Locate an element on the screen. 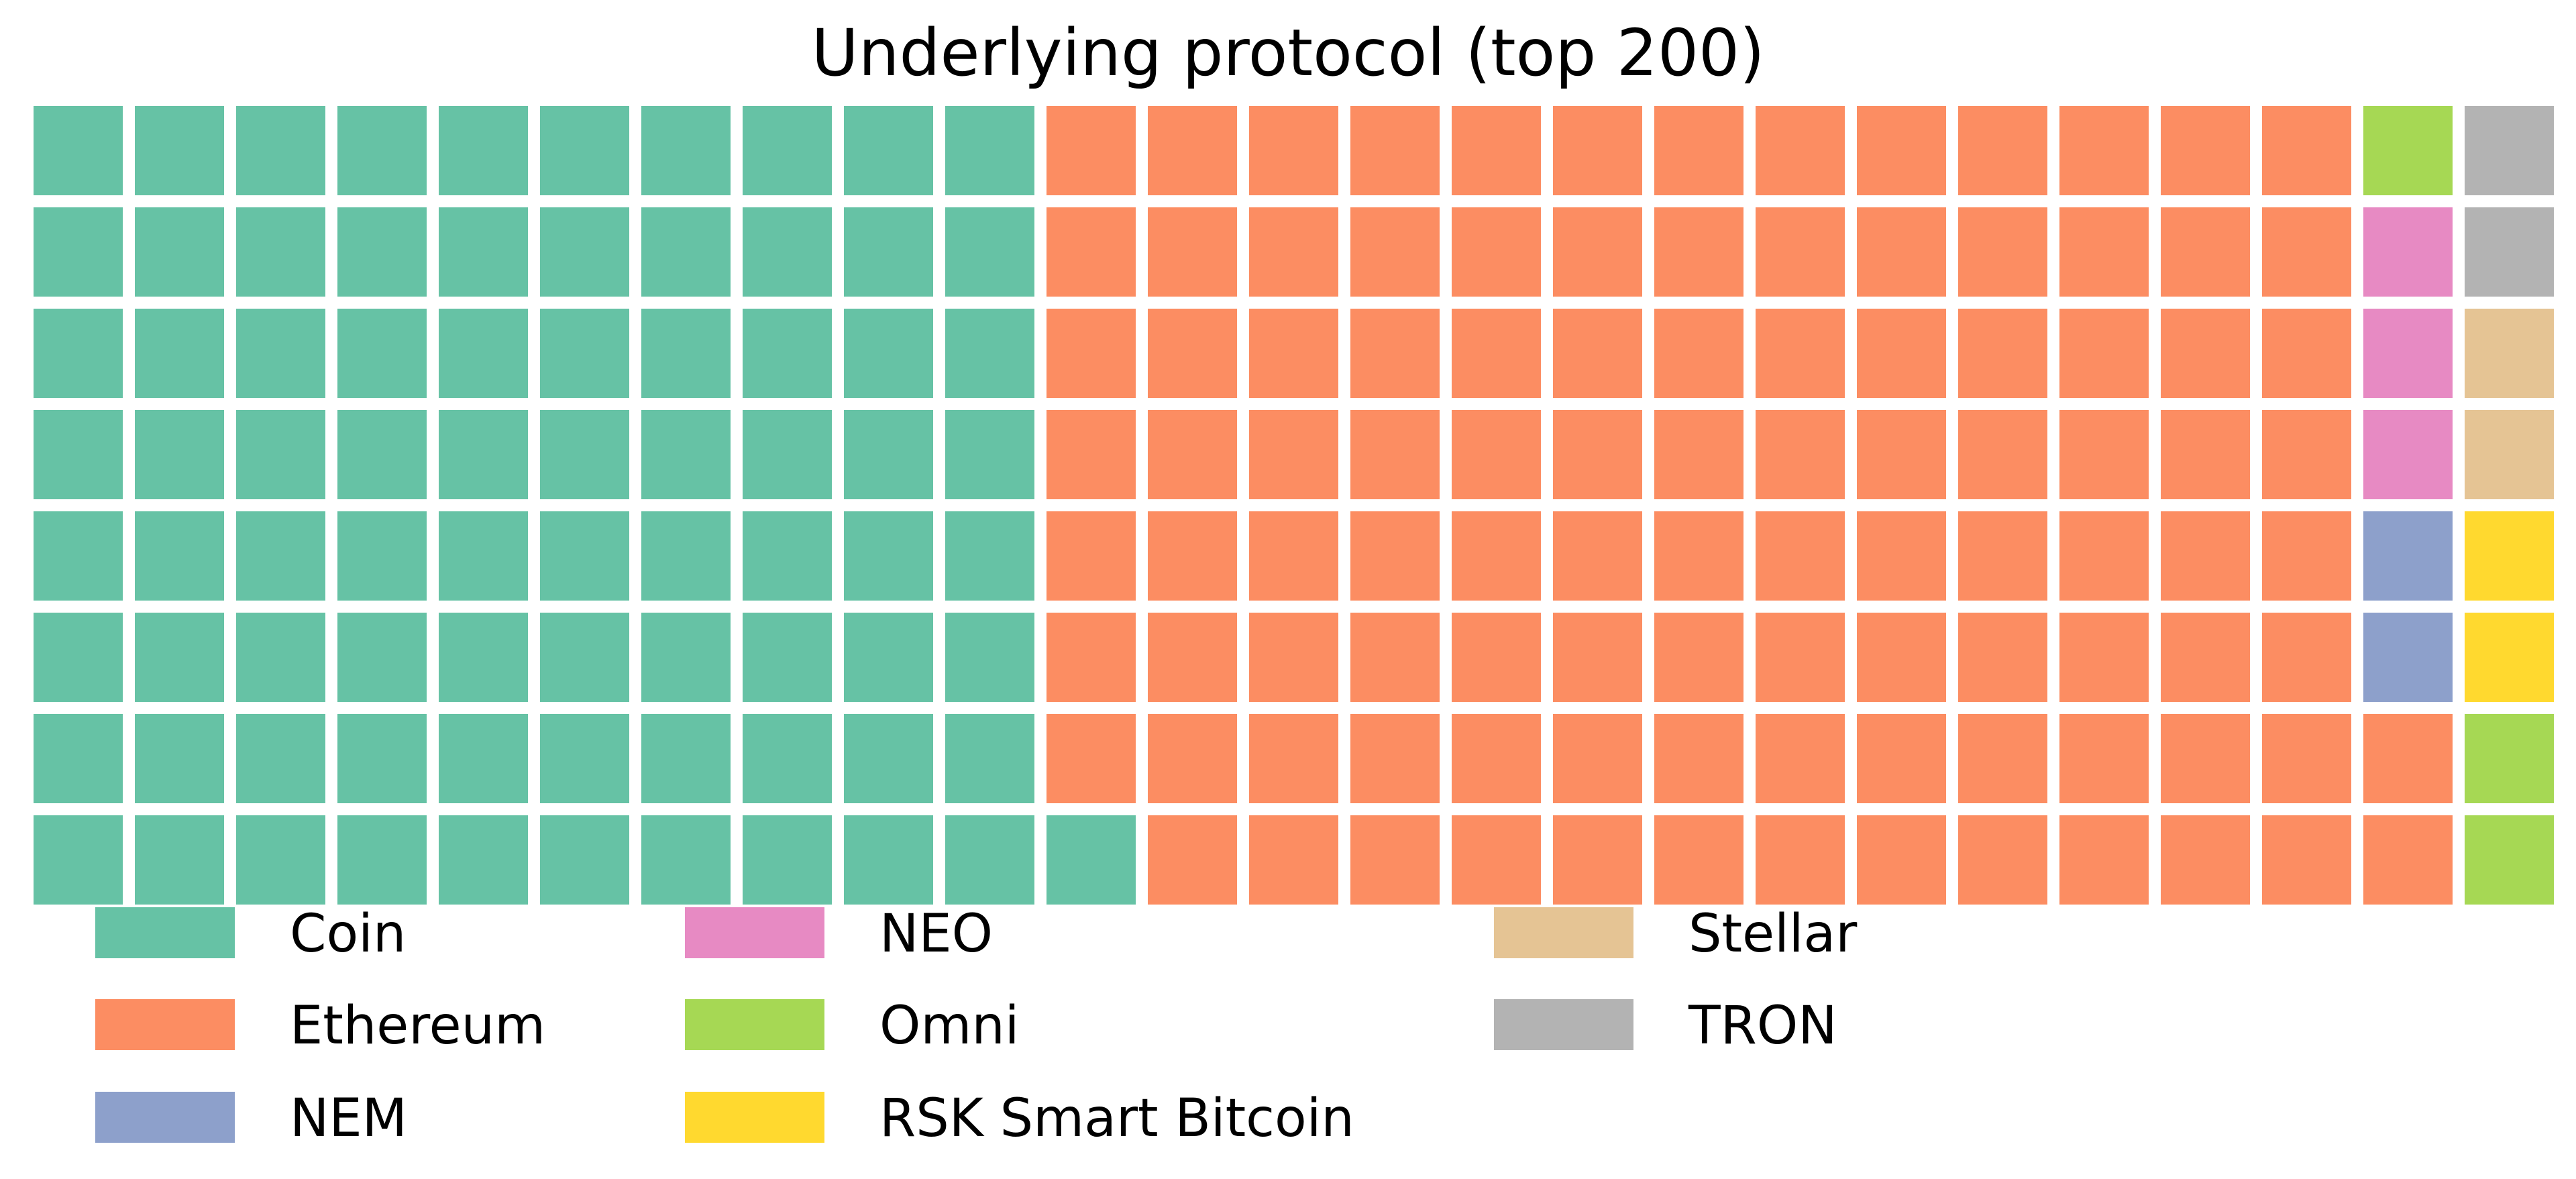  legend-swatch-nem is located at coordinates (165, 1117).